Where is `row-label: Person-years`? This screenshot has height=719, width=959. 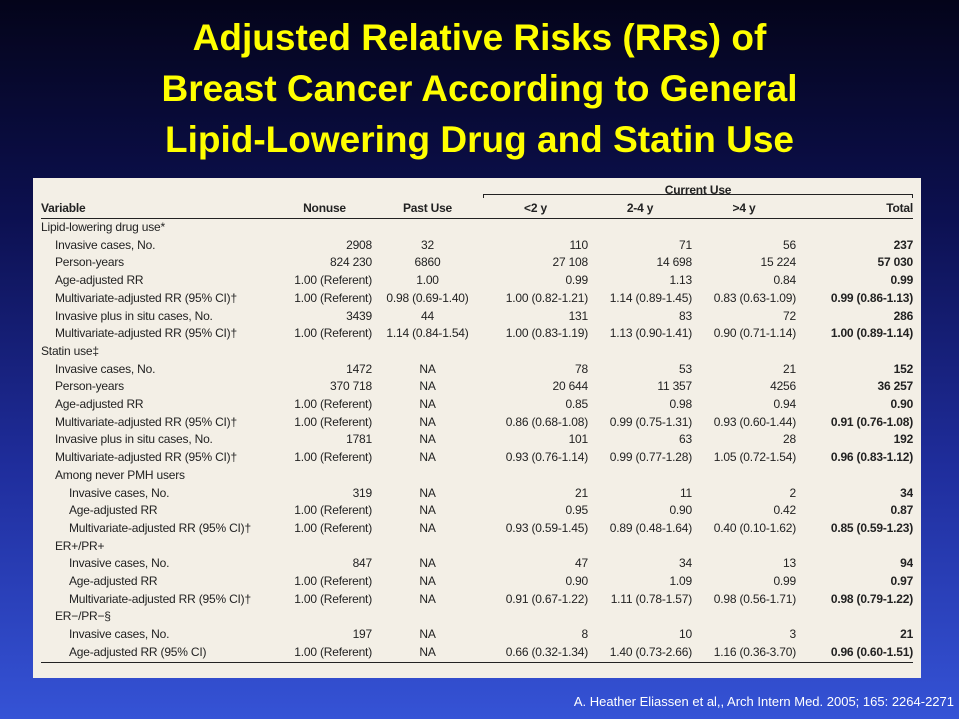 row-label: Person-years is located at coordinates (89, 262).